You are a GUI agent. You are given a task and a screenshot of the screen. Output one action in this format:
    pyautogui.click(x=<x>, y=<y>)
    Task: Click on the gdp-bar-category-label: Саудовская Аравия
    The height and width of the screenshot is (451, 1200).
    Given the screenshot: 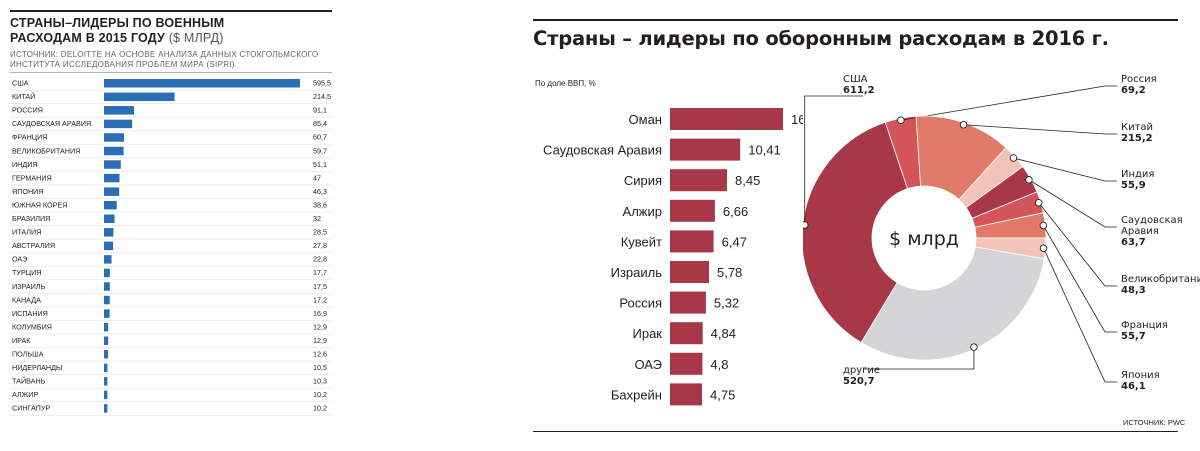 What is the action you would take?
    pyautogui.click(x=602, y=150)
    